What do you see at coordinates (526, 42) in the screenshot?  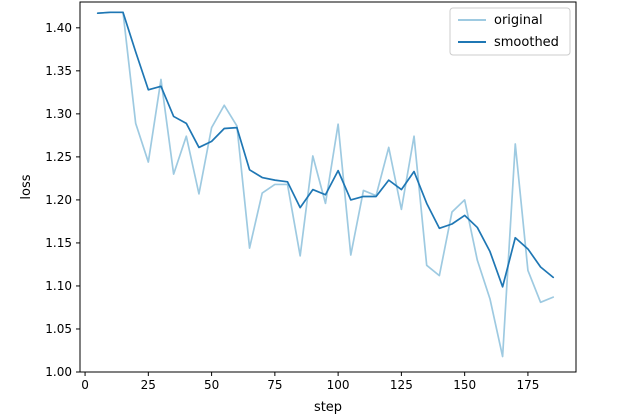 I see `legend-label-smoothed: smoothed` at bounding box center [526, 42].